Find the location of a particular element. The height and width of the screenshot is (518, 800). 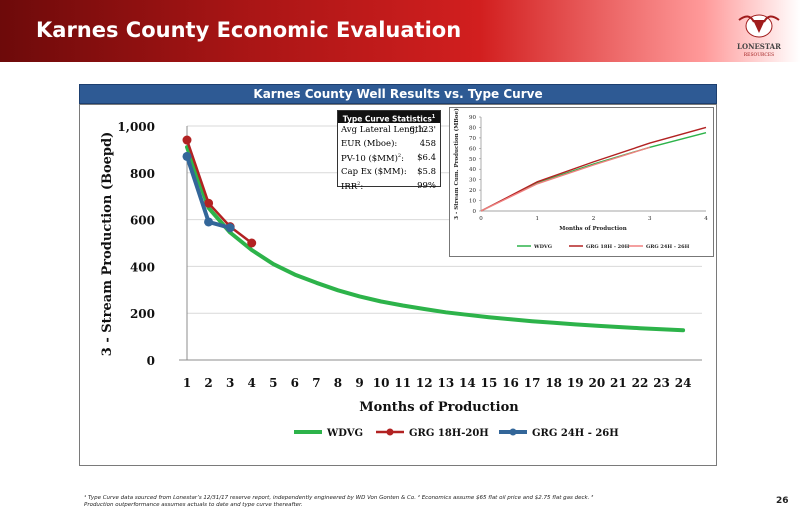

x-tick-label: 7 is located at coordinates (316, 383).